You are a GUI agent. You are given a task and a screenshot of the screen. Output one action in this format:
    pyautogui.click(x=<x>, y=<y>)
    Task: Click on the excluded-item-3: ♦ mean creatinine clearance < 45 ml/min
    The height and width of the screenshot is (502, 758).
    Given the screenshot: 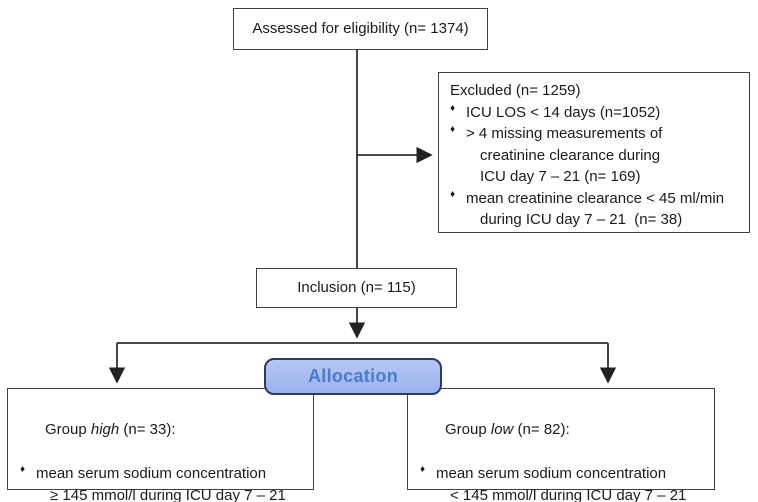 What is the action you would take?
    pyautogui.click(x=597, y=199)
    